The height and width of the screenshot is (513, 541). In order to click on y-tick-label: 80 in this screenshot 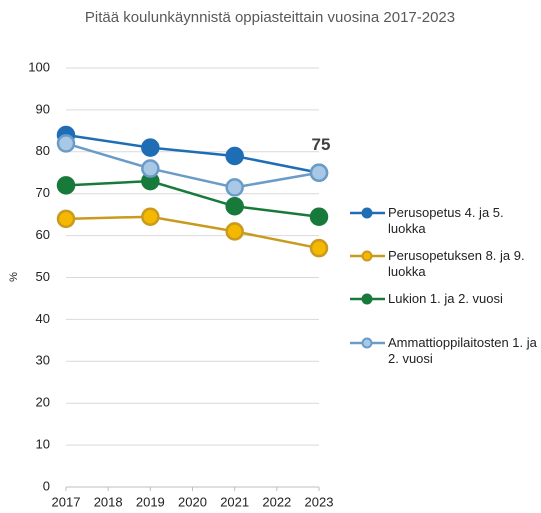, I will do `click(43, 150)`.